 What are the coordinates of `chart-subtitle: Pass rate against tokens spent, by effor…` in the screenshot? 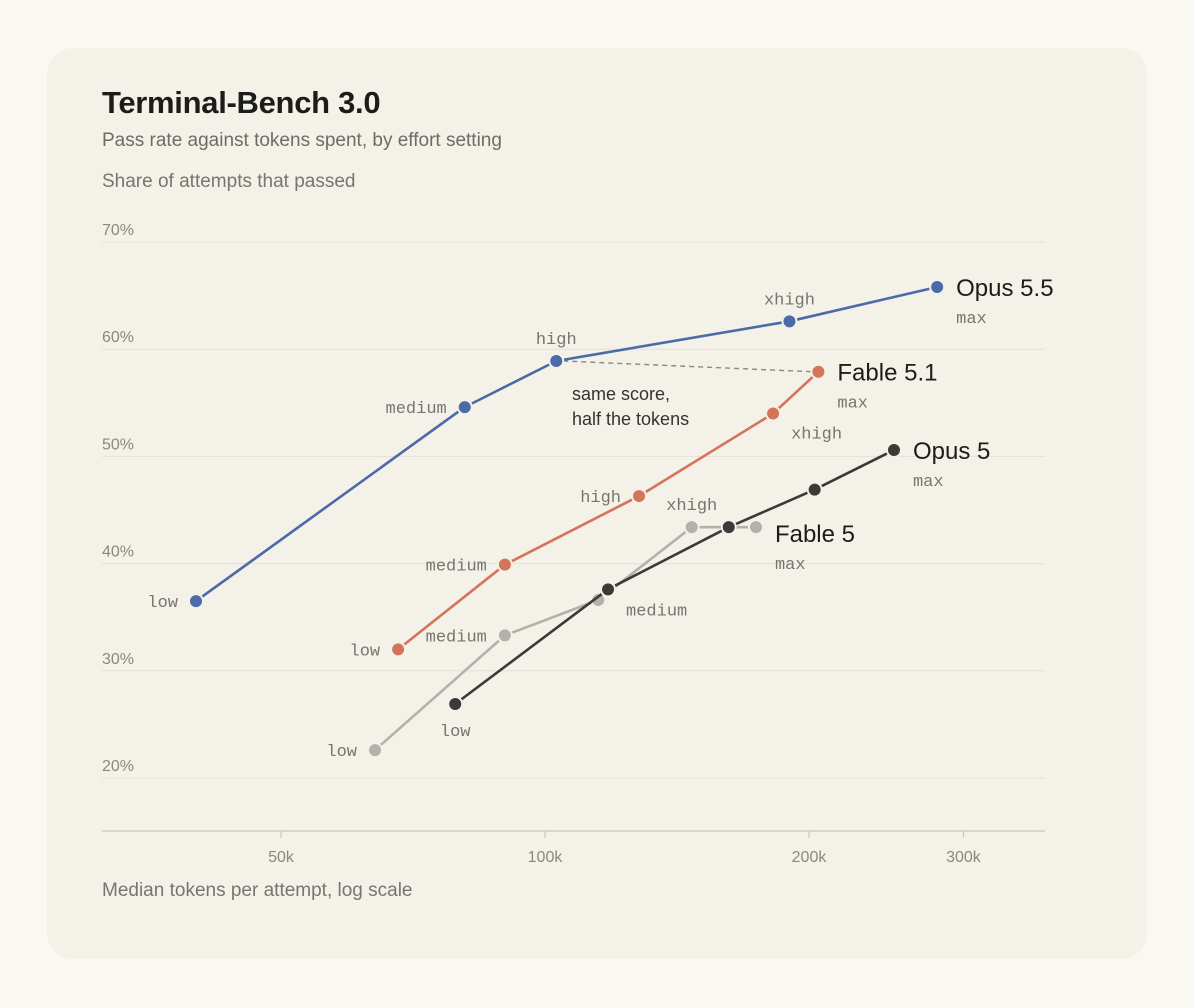 It's located at (302, 140).